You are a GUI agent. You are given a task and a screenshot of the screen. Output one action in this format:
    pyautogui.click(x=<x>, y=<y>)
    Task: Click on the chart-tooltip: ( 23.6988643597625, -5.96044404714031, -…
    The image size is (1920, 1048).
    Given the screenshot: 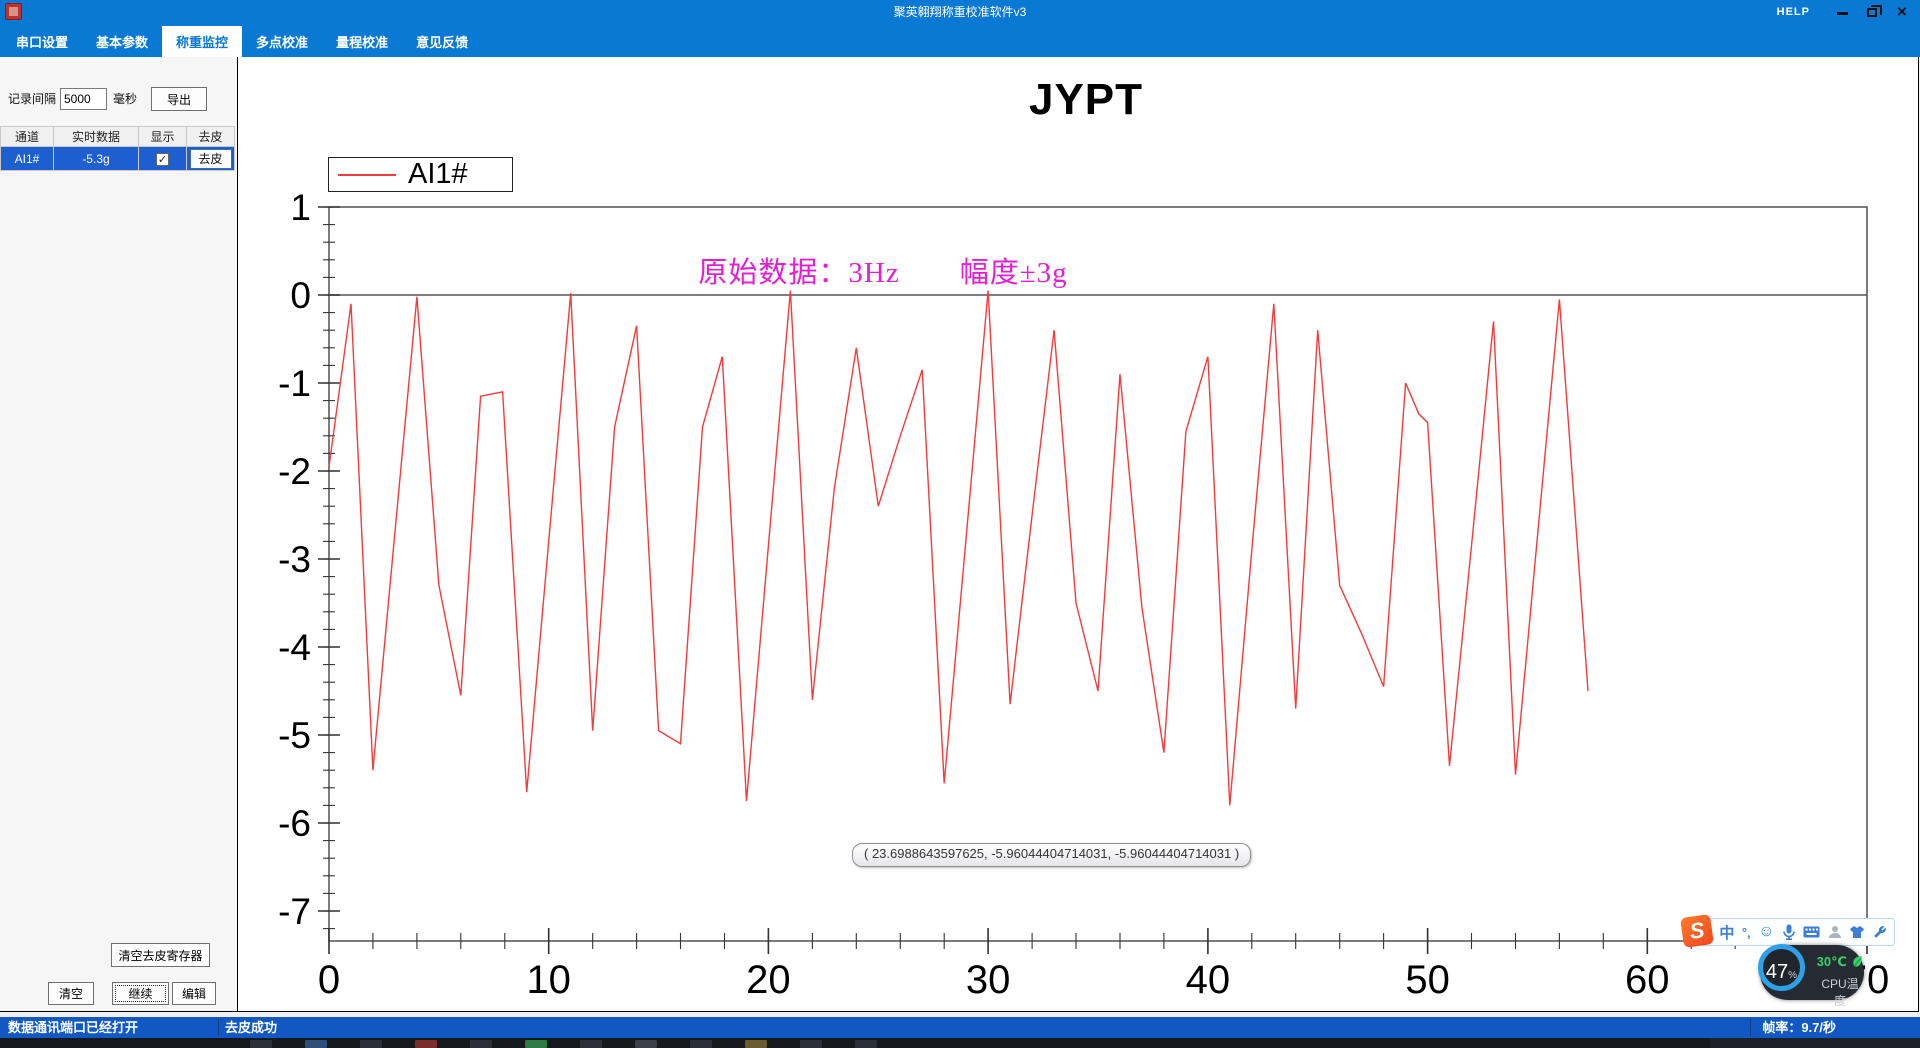 What is the action you would take?
    pyautogui.click(x=1052, y=855)
    